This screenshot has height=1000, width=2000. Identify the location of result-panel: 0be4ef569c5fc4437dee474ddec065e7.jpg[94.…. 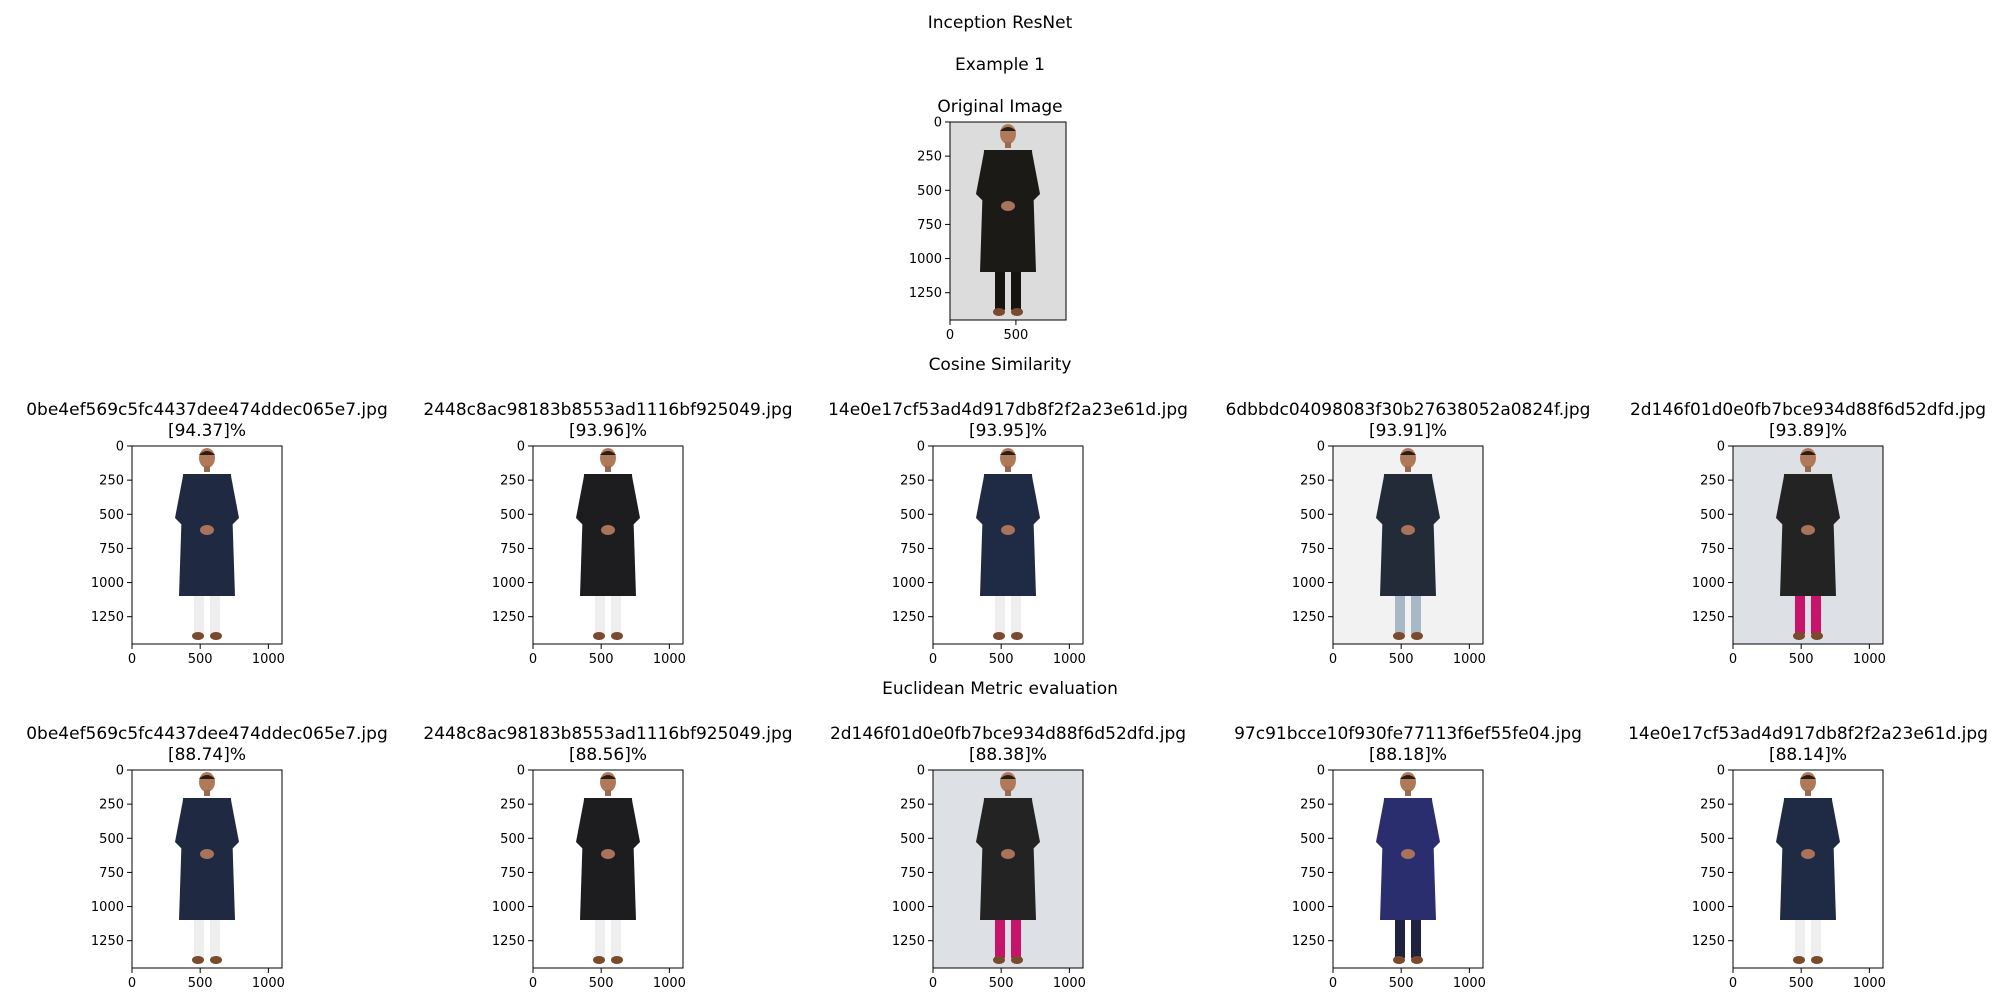
(207, 533).